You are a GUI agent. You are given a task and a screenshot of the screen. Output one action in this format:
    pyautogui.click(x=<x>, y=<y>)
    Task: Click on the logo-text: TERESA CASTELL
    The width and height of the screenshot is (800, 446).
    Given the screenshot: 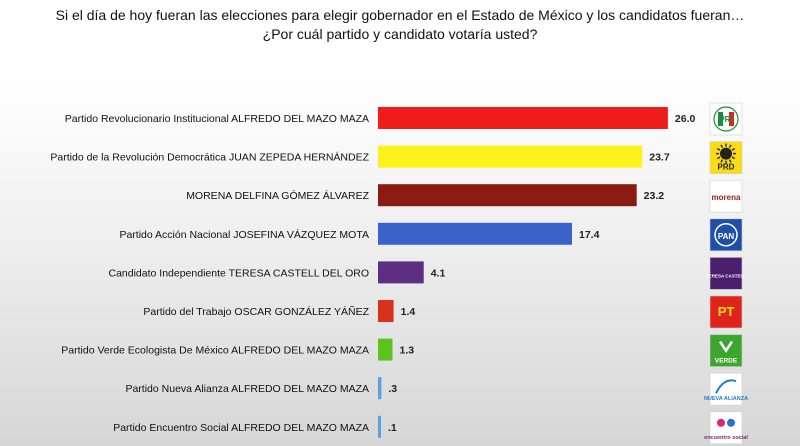 What is the action you would take?
    pyautogui.click(x=726, y=275)
    